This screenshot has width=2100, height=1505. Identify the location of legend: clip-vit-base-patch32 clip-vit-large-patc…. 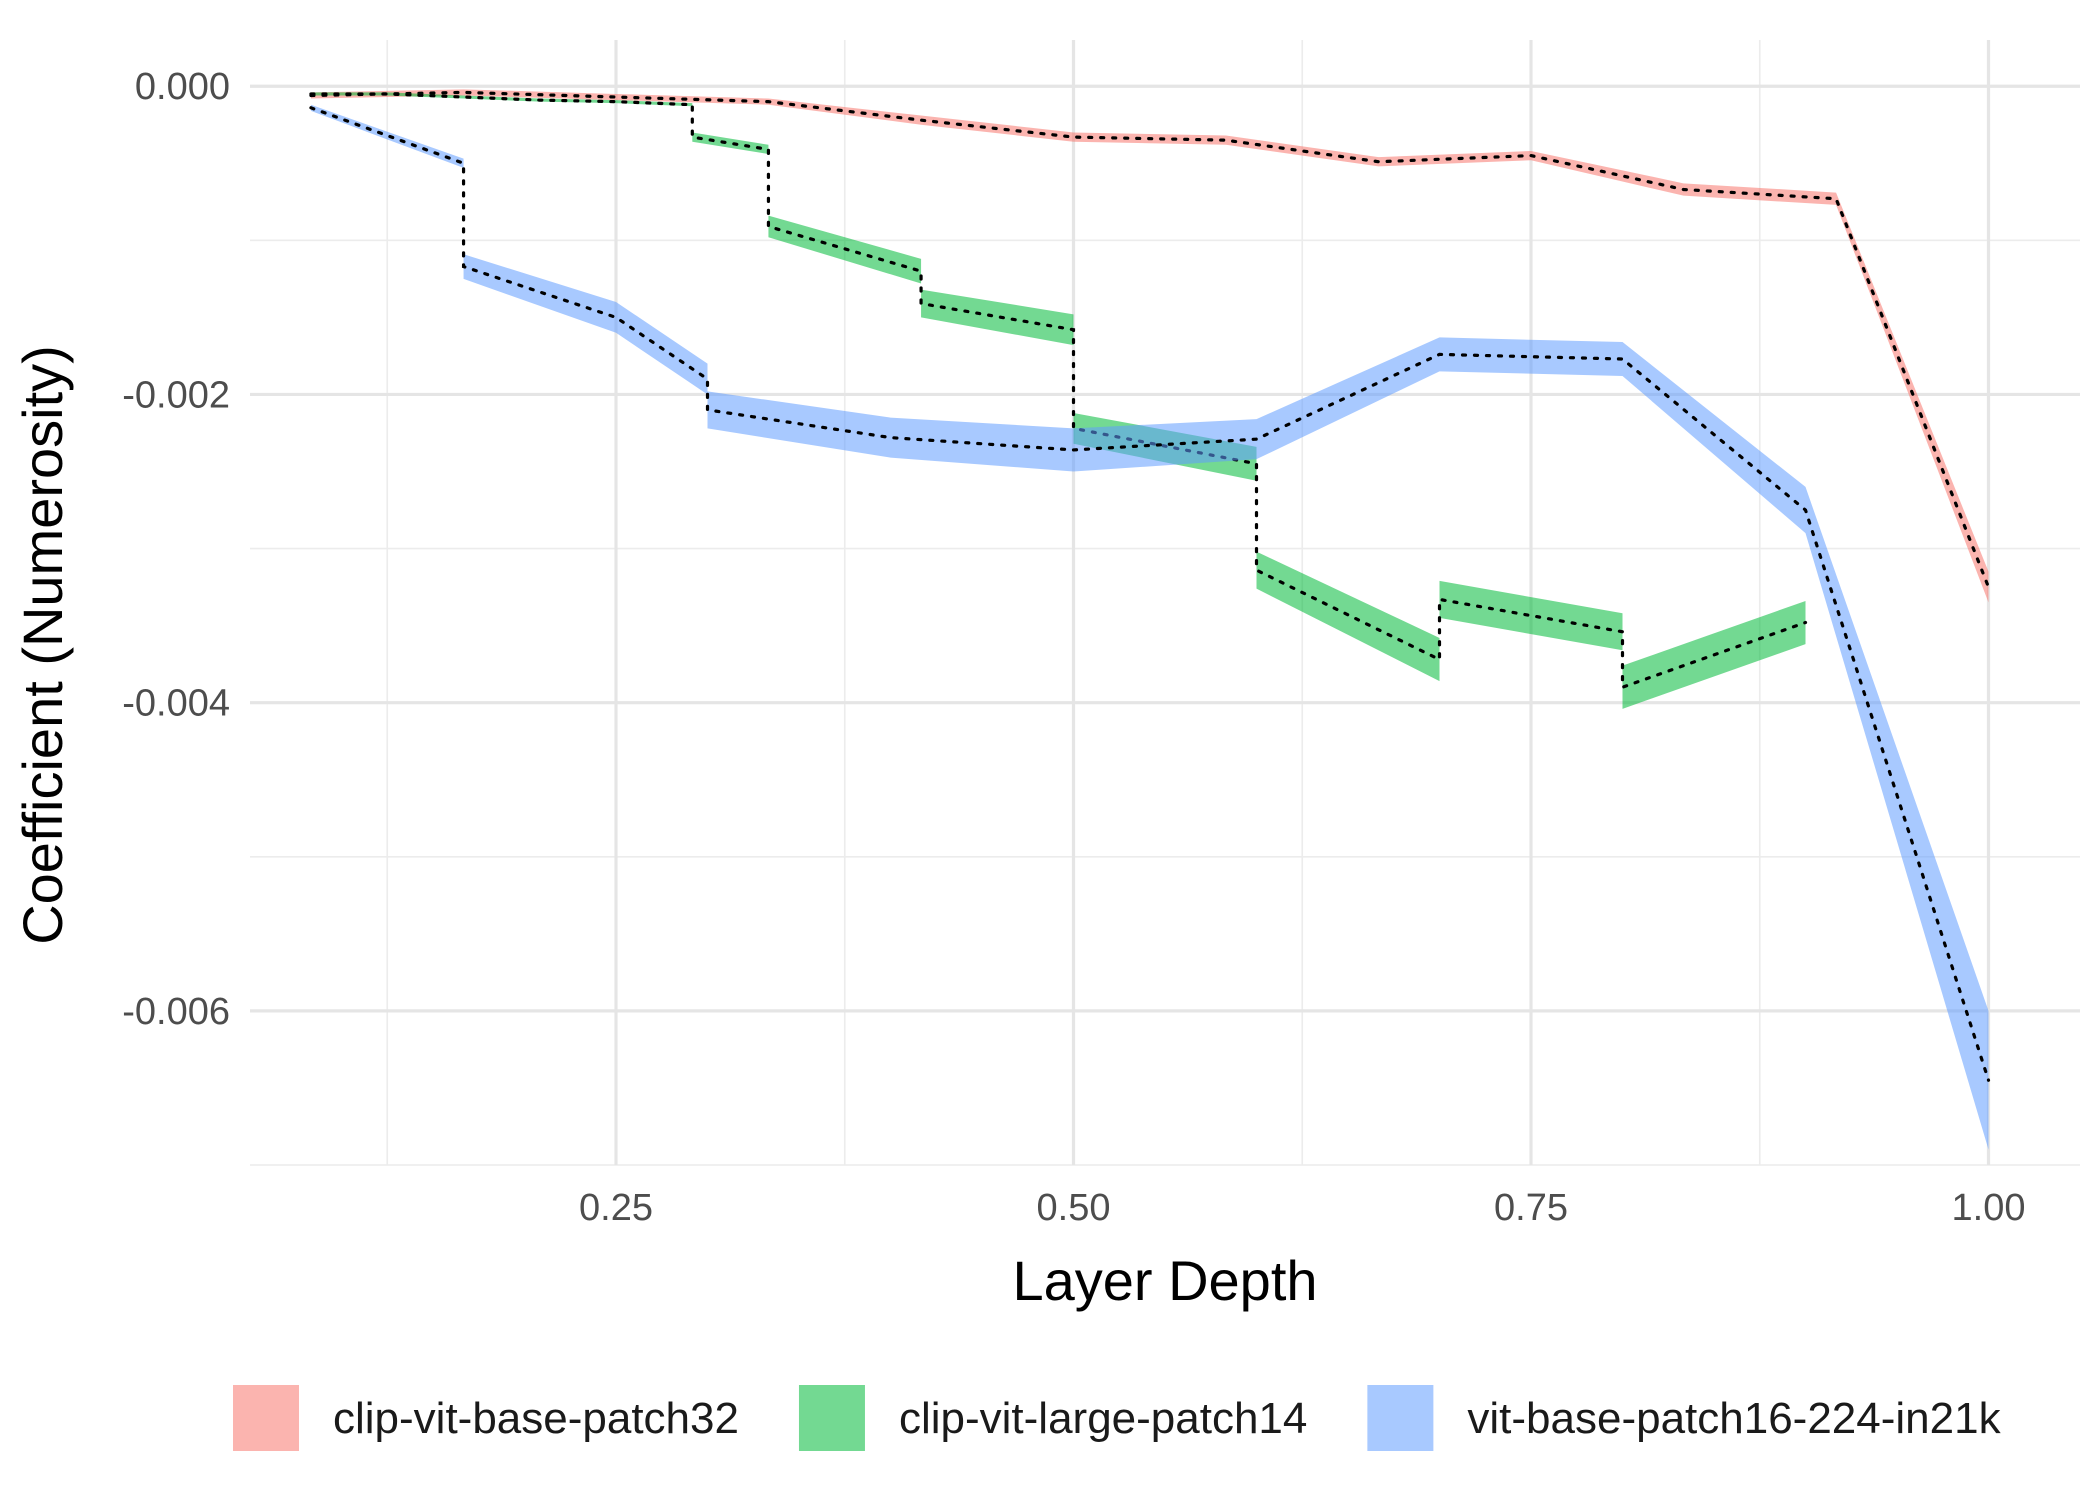
(1117, 1418).